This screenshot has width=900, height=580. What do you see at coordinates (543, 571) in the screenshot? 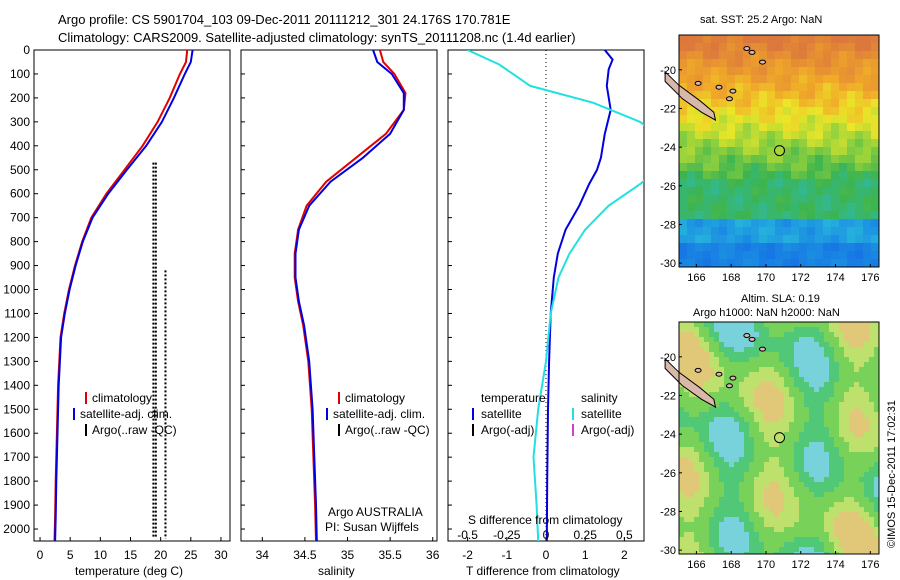
I see `t-difference-axis-label: T difference from climatology` at bounding box center [543, 571].